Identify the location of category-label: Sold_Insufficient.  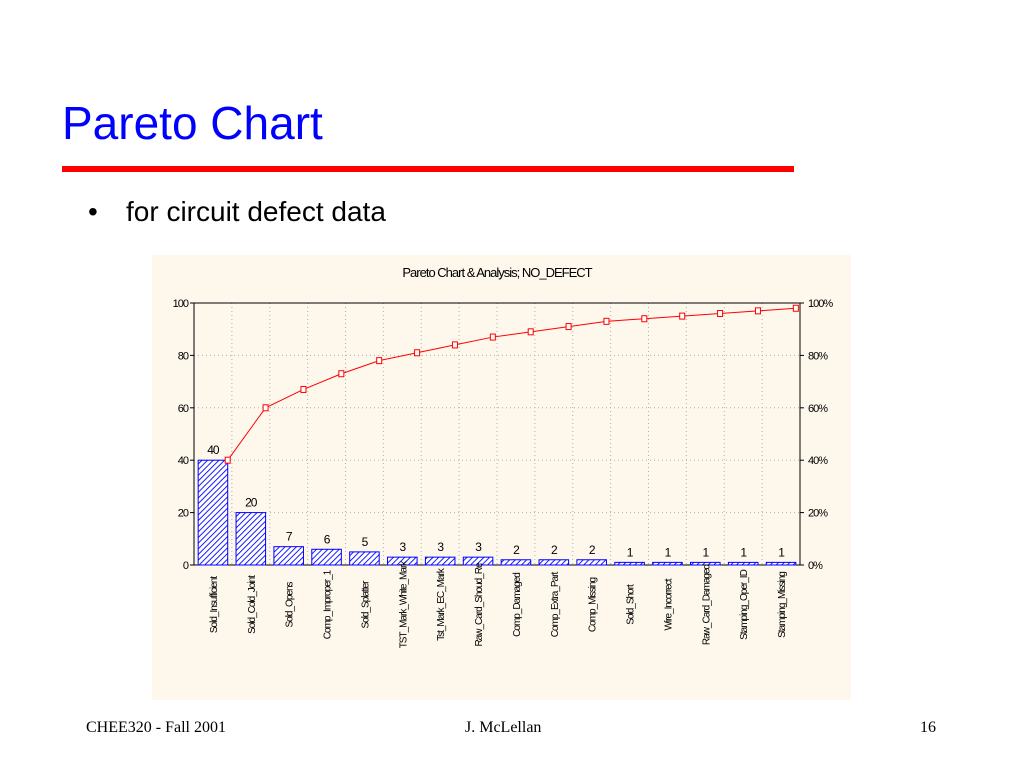
(214, 604).